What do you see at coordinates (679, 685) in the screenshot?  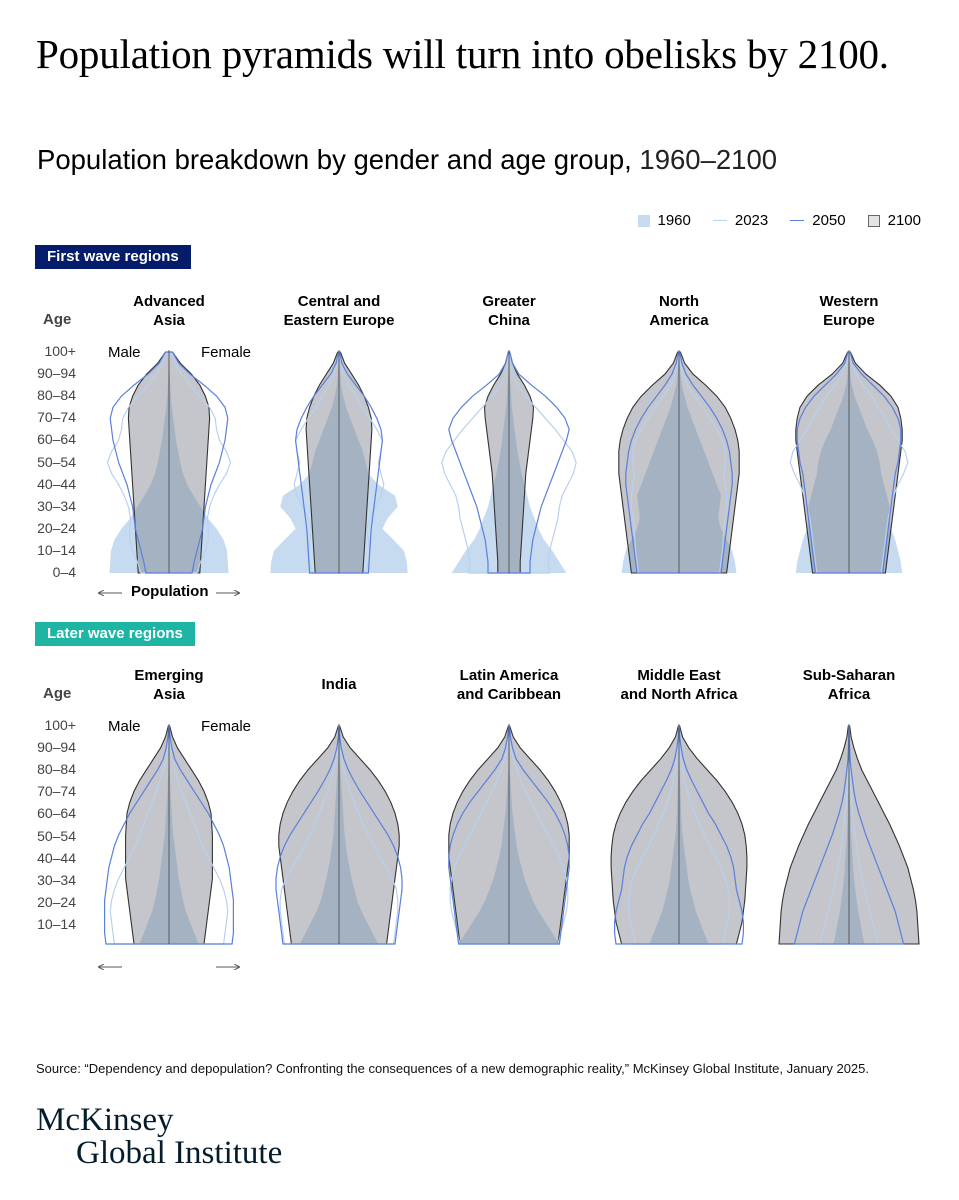 I see `panel-title: Middle East and North Africa` at bounding box center [679, 685].